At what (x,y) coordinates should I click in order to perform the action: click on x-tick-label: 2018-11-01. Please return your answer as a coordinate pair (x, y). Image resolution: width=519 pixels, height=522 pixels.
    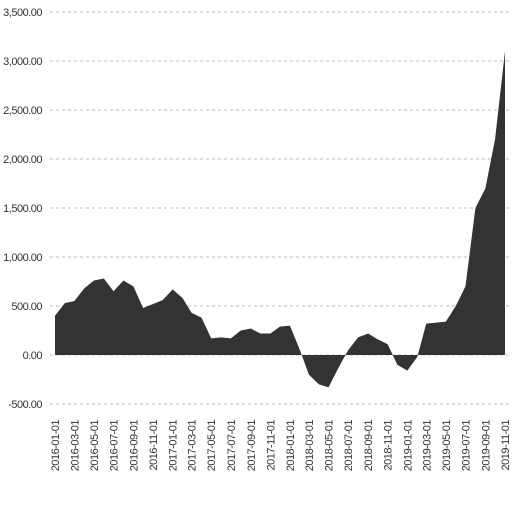
    Looking at the image, I should click on (389, 445).